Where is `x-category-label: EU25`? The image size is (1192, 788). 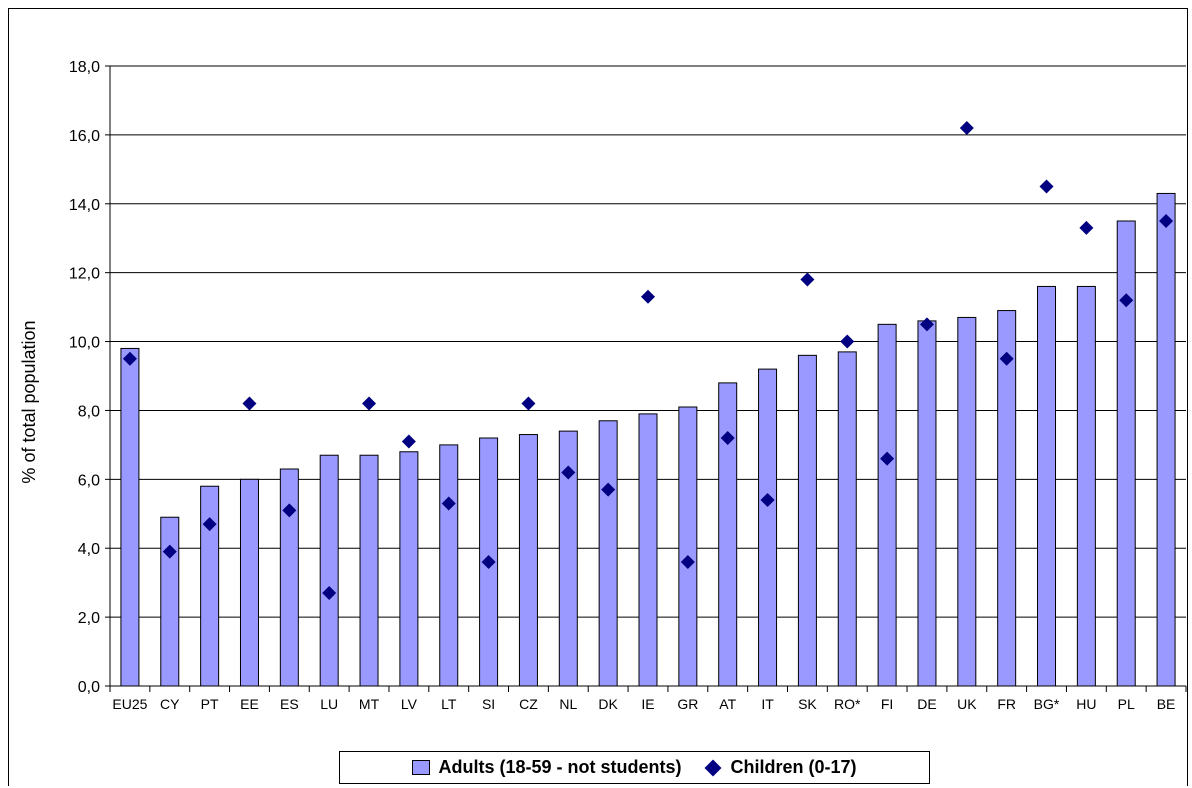
x-category-label: EU25 is located at coordinates (129, 704).